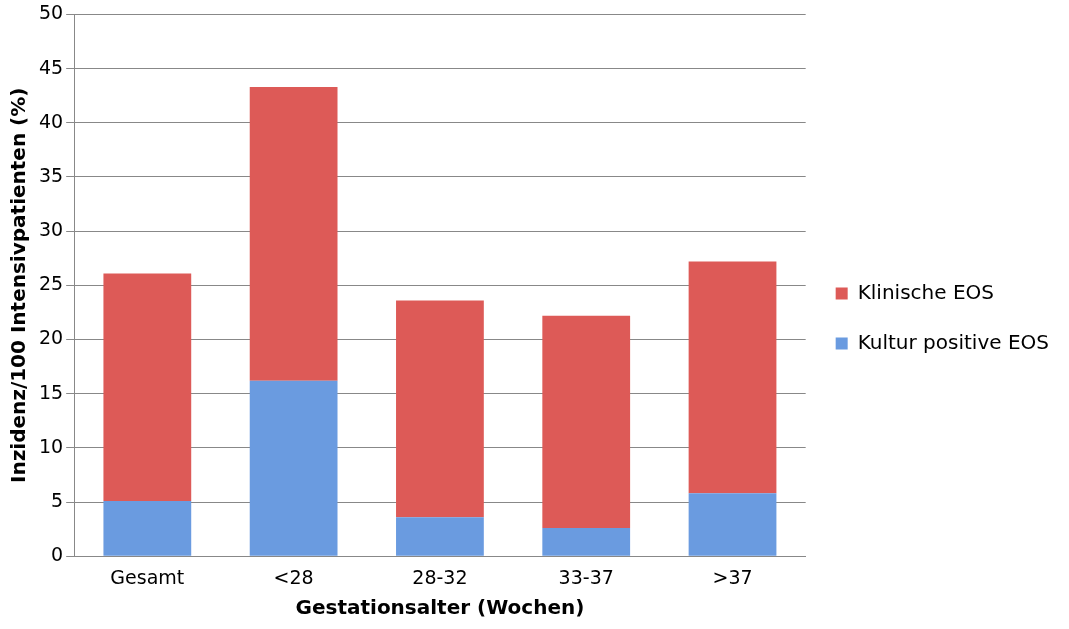  I want to click on y-tick-label: 5, so click(57, 499).